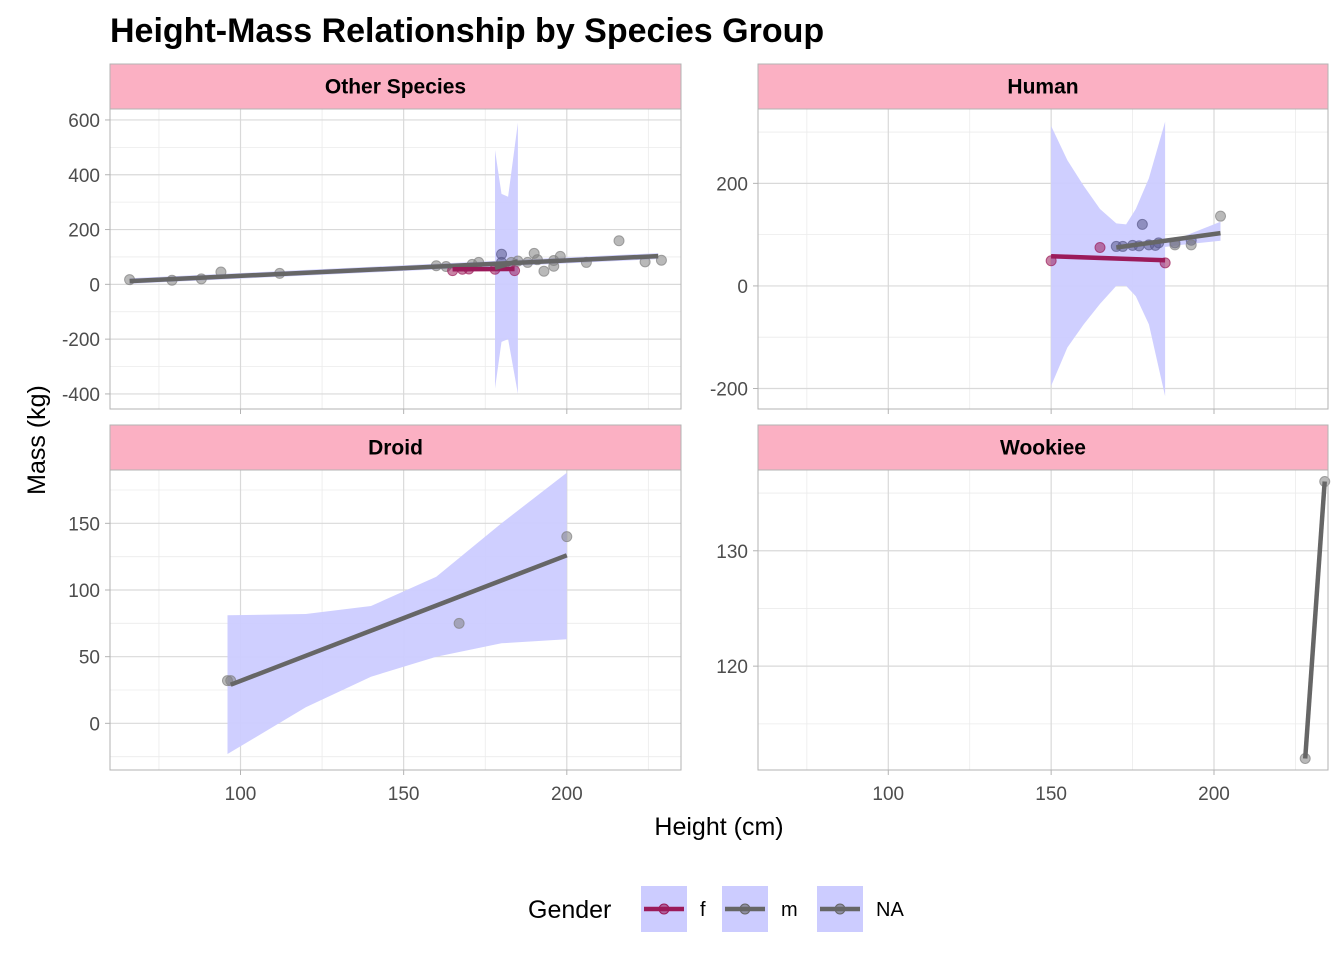 The height and width of the screenshot is (960, 1344). I want to click on y-tick-label: 130, so click(732, 552).